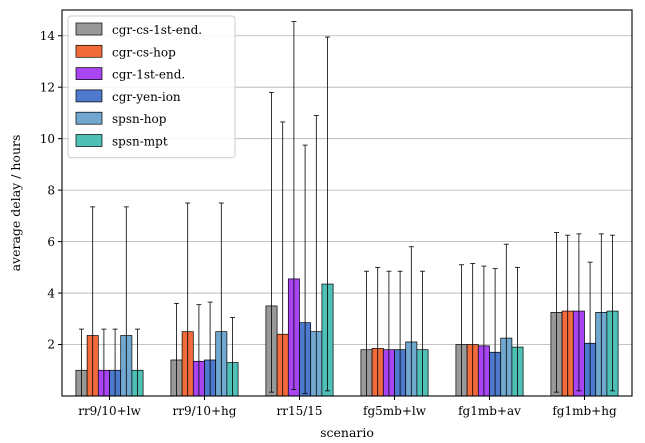  What do you see at coordinates (205, 411) in the screenshot?
I see `x-tick-label: rr9/10+hg` at bounding box center [205, 411].